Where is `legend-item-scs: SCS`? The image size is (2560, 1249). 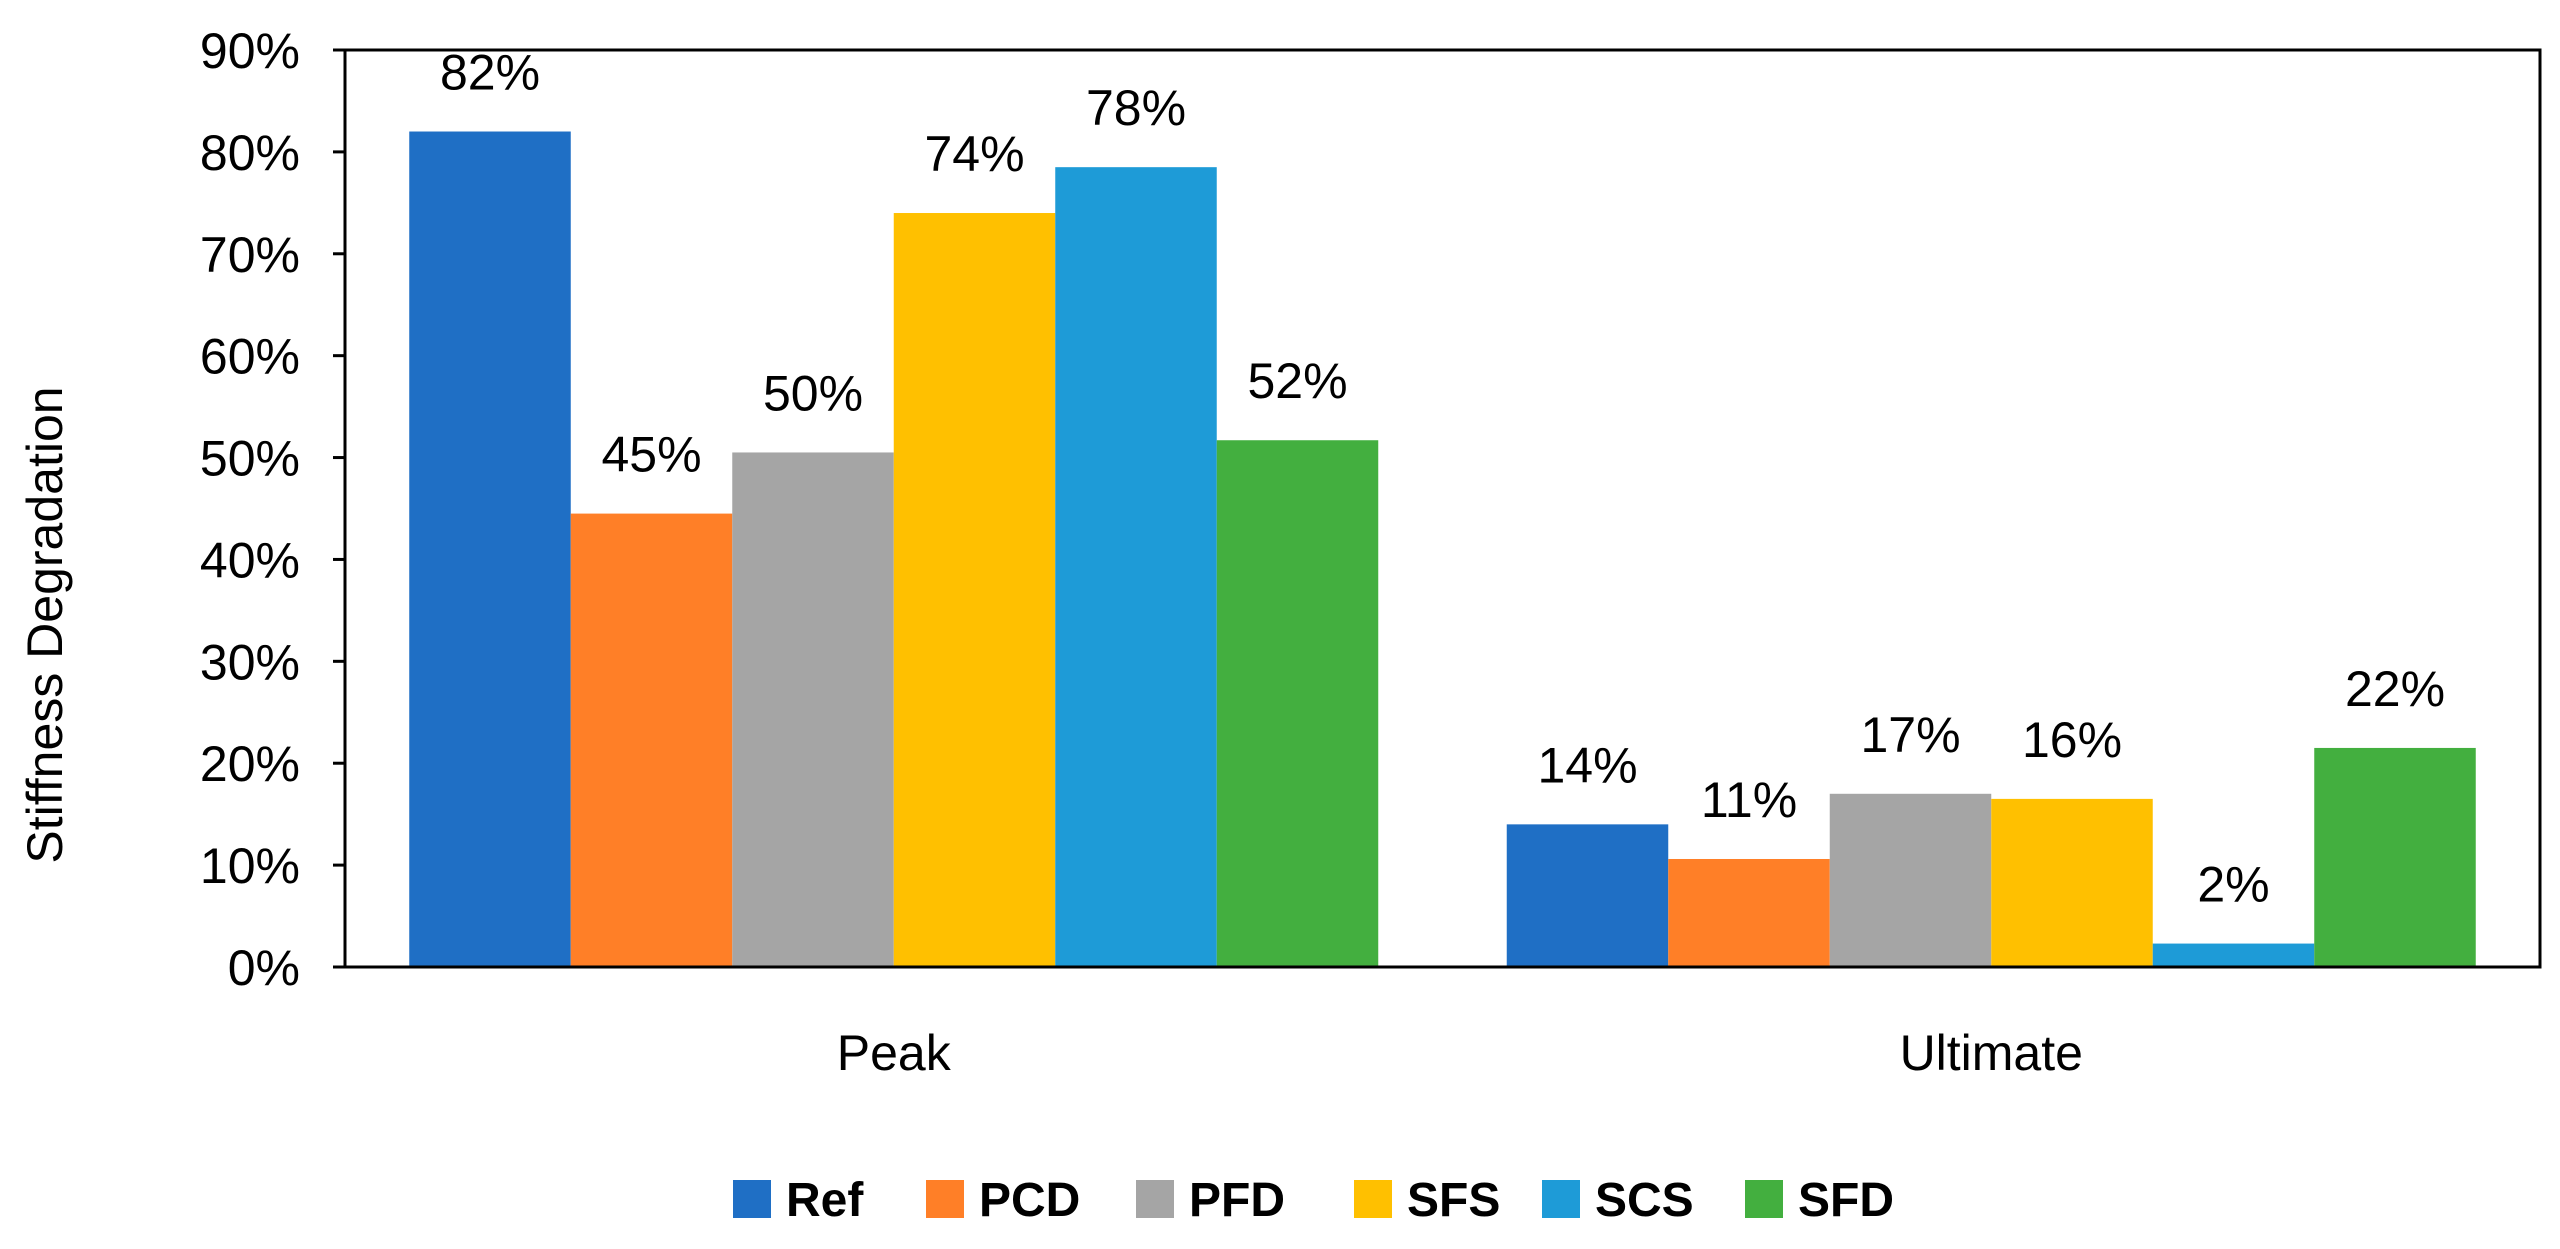 legend-item-scs: SCS is located at coordinates (1618, 1200).